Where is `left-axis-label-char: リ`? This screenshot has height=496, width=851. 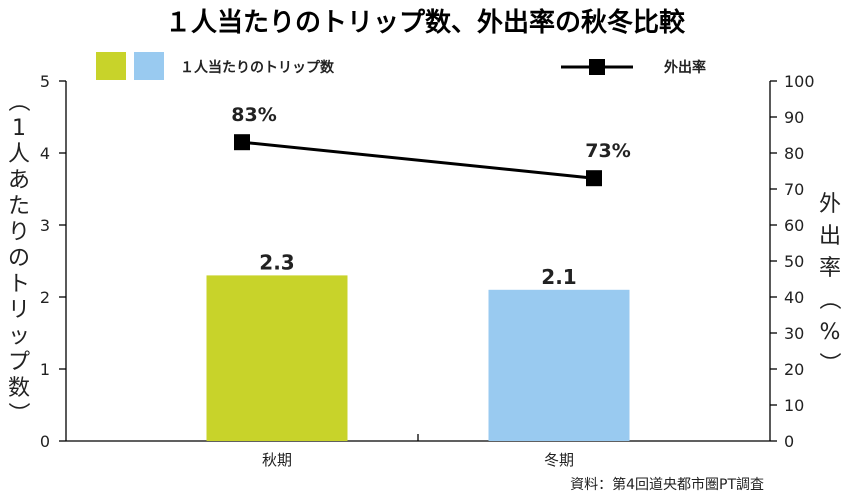
left-axis-label-char: リ is located at coordinates (19, 310).